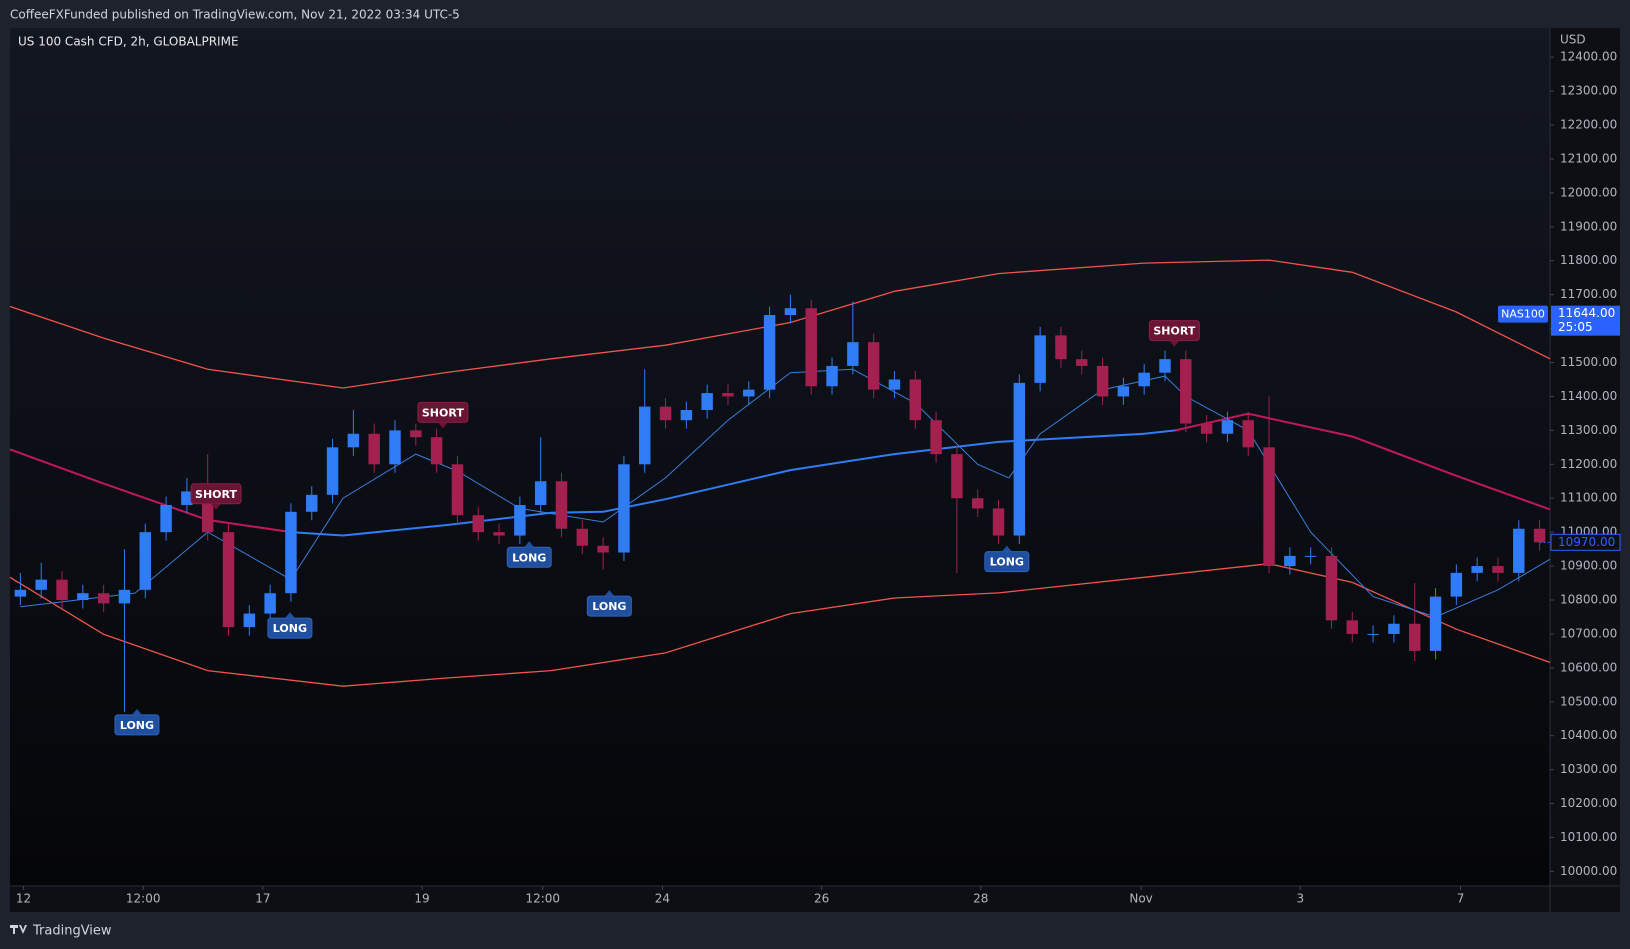 Image resolution: width=1630 pixels, height=949 pixels. Describe the element at coordinates (1523, 314) in the screenshot. I see `name-badge` at that location.